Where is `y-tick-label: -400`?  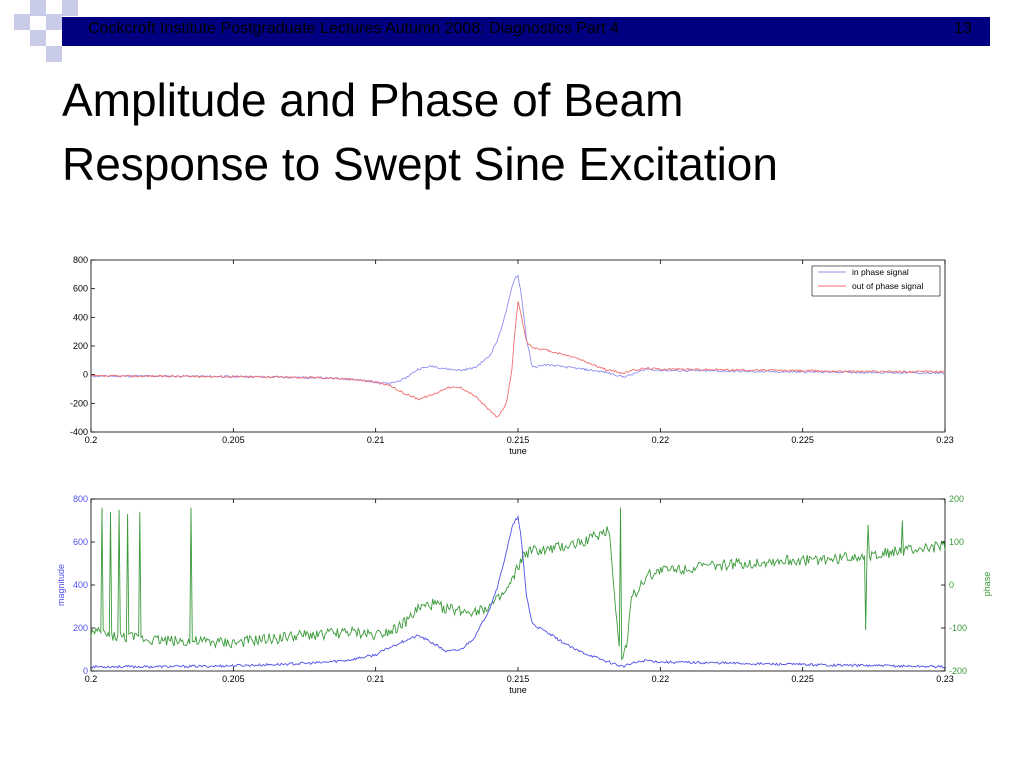
y-tick-label: -400 is located at coordinates (79, 432).